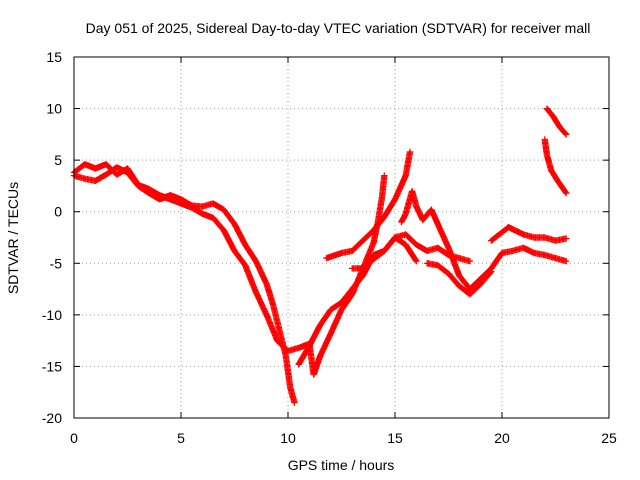 This screenshot has width=640, height=480. Describe the element at coordinates (74, 438) in the screenshot. I see `x-tick-label: 0` at that location.